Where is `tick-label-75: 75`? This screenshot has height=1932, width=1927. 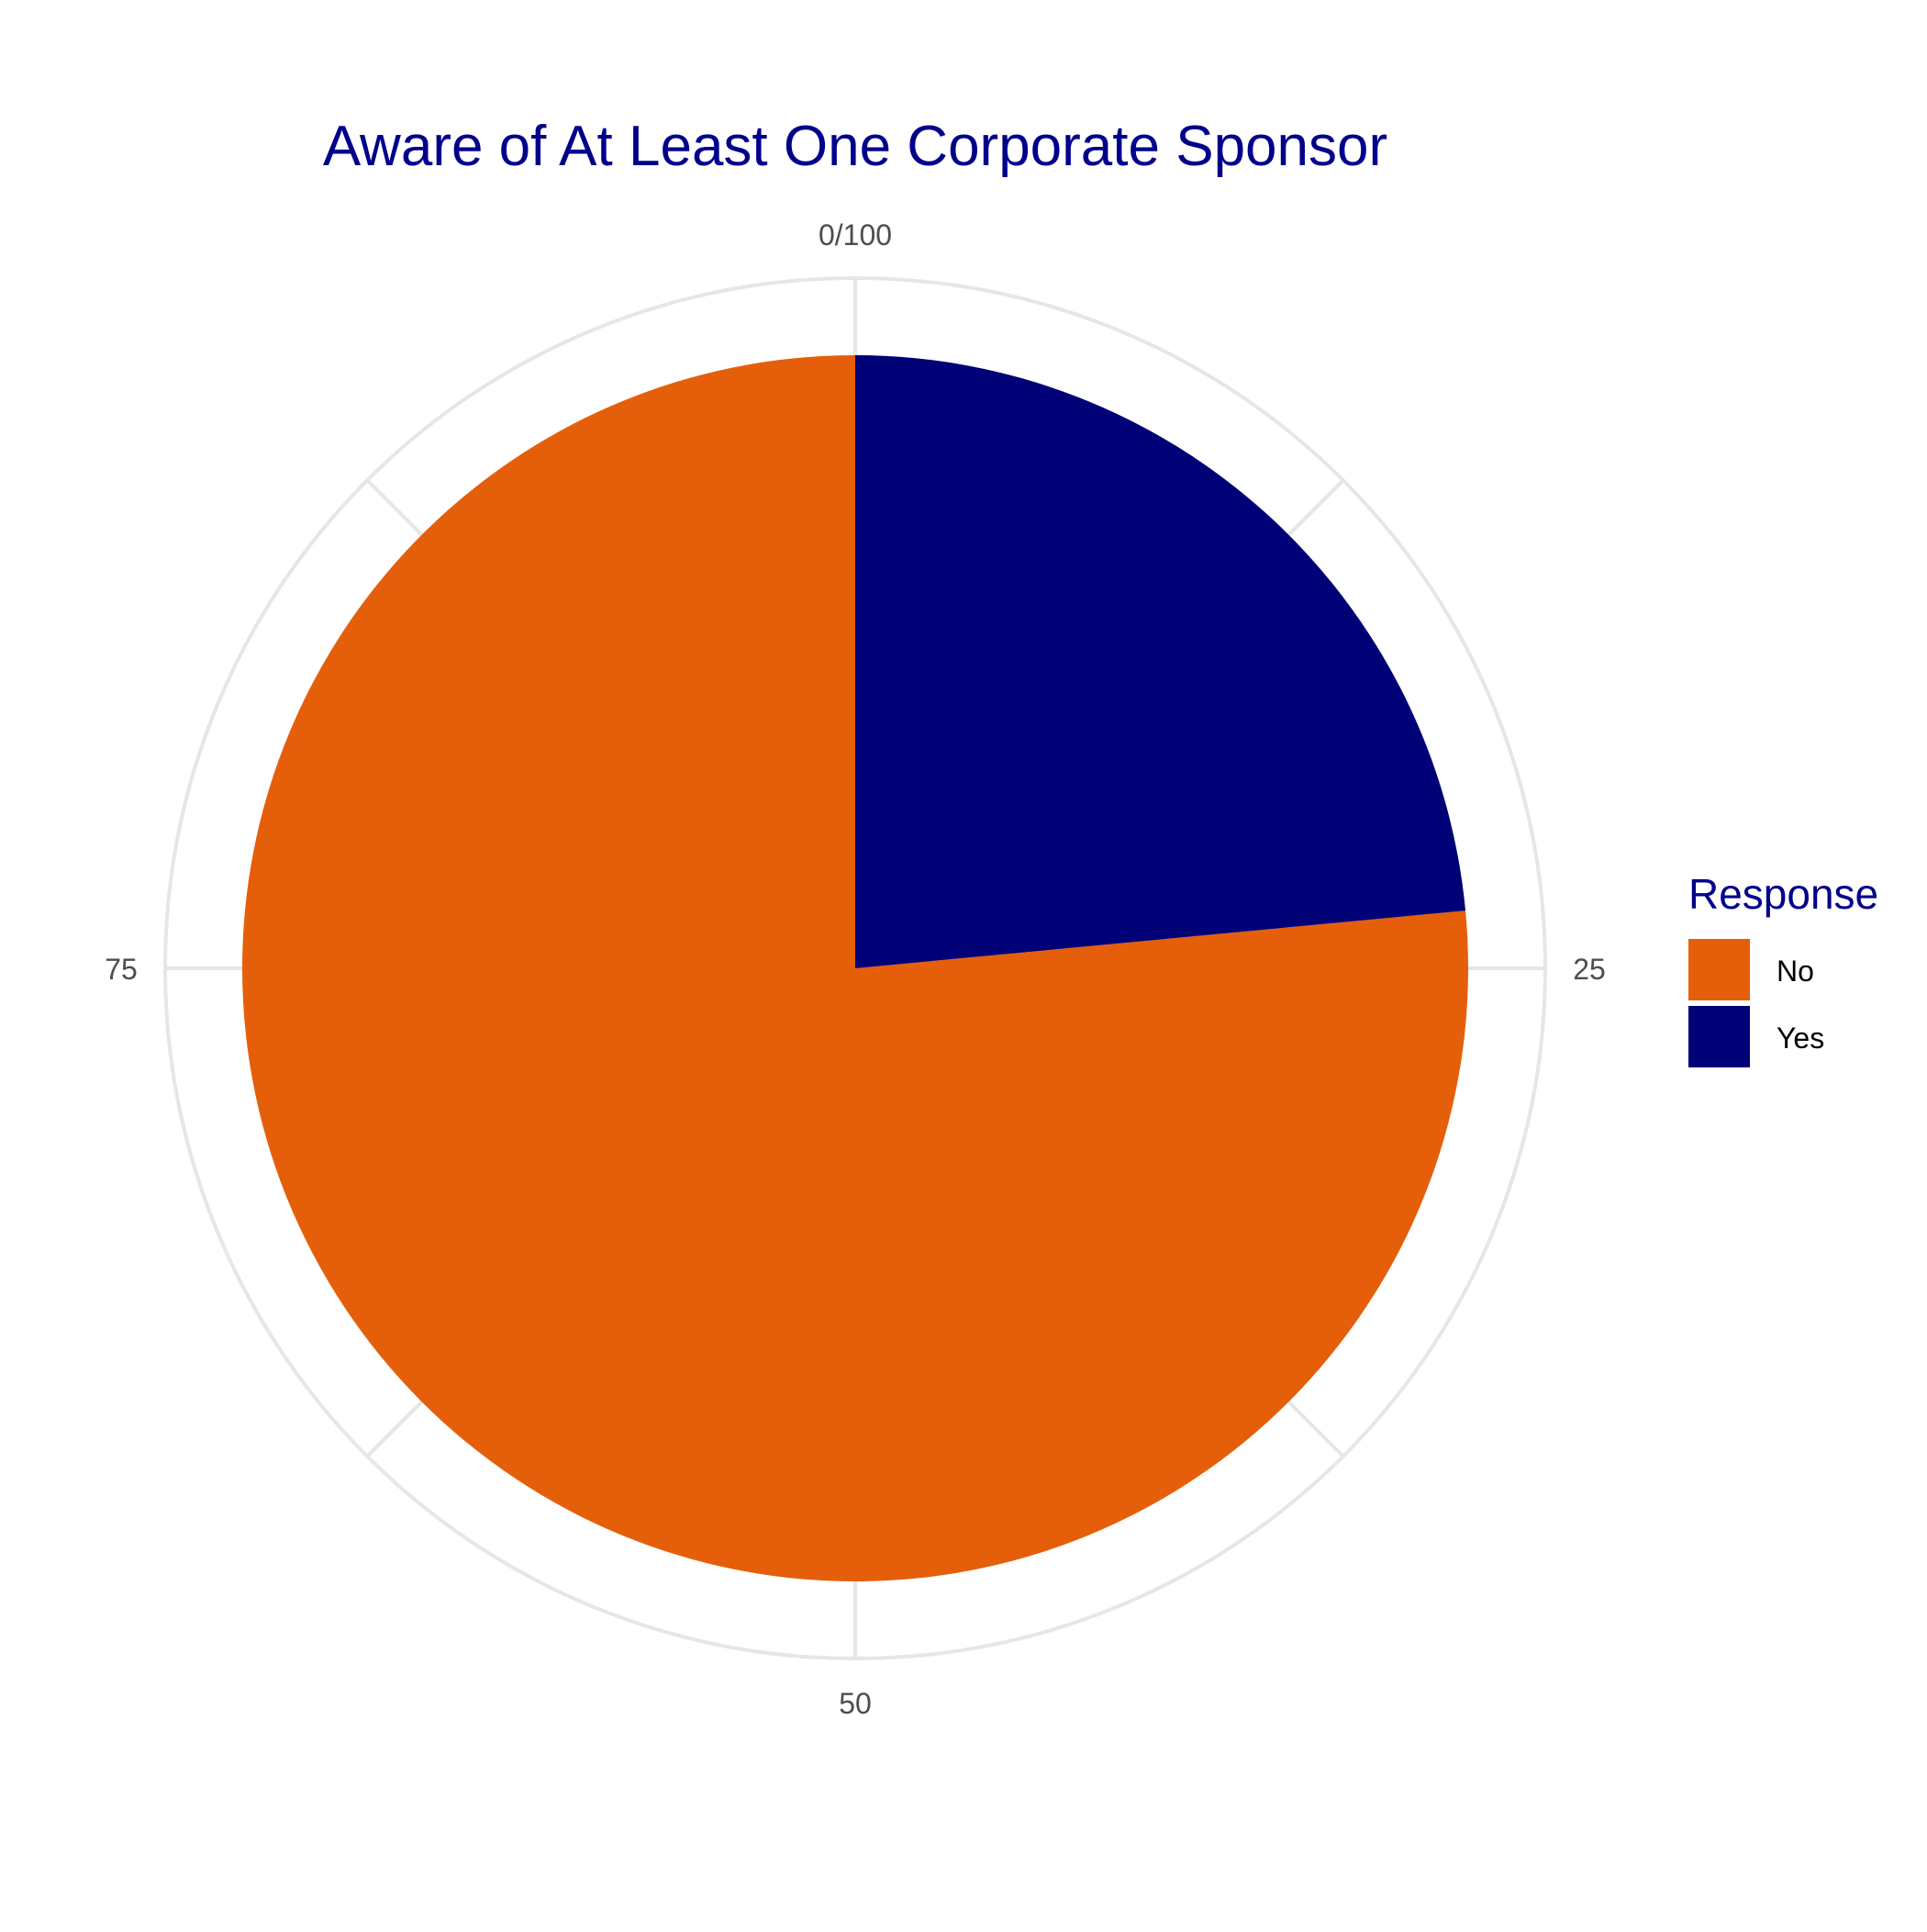
tick-label-75: 75 is located at coordinates (121, 969).